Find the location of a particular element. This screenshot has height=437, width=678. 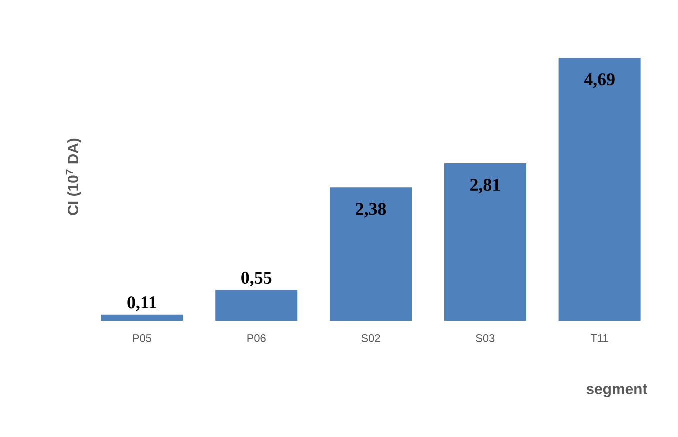

x-tick-label: P06 is located at coordinates (257, 338).